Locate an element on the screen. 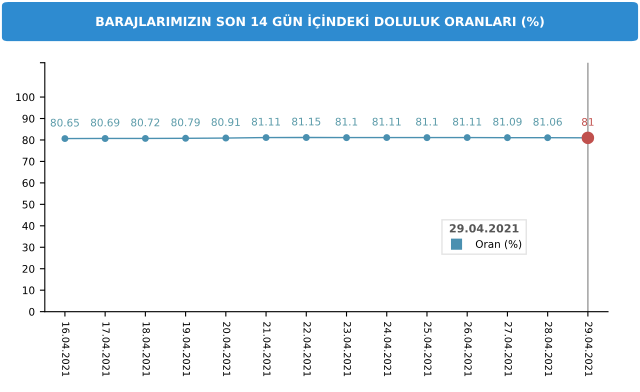 The width and height of the screenshot is (640, 392). data-label: 80.91 is located at coordinates (226, 122).